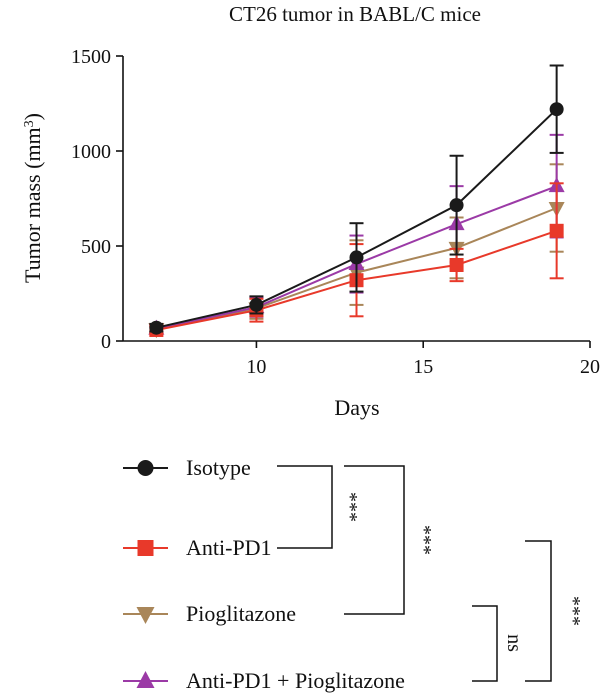 Image resolution: width=600 pixels, height=700 pixels. What do you see at coordinates (29, 123) in the screenshot?
I see `y-axis-title-sup: 3` at bounding box center [29, 123].